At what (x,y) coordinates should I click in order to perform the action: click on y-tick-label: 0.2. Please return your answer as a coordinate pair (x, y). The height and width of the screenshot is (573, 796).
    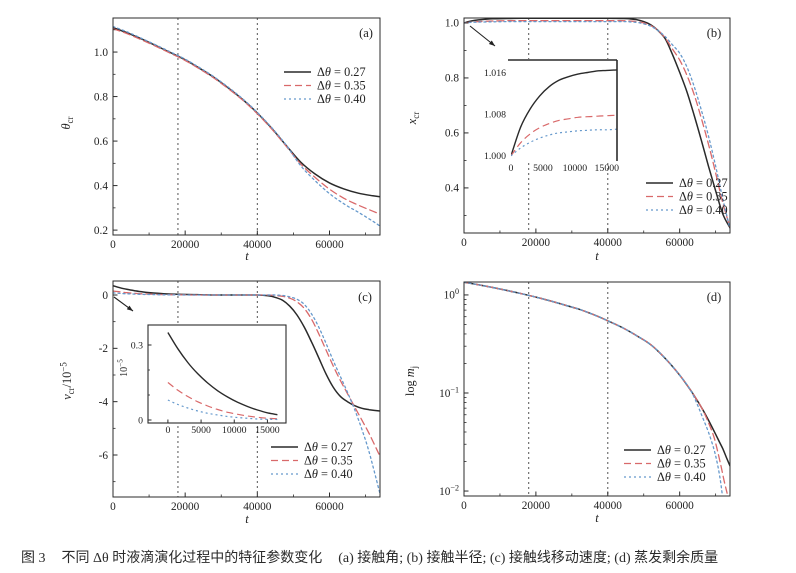
    Looking at the image, I should click on (101, 231).